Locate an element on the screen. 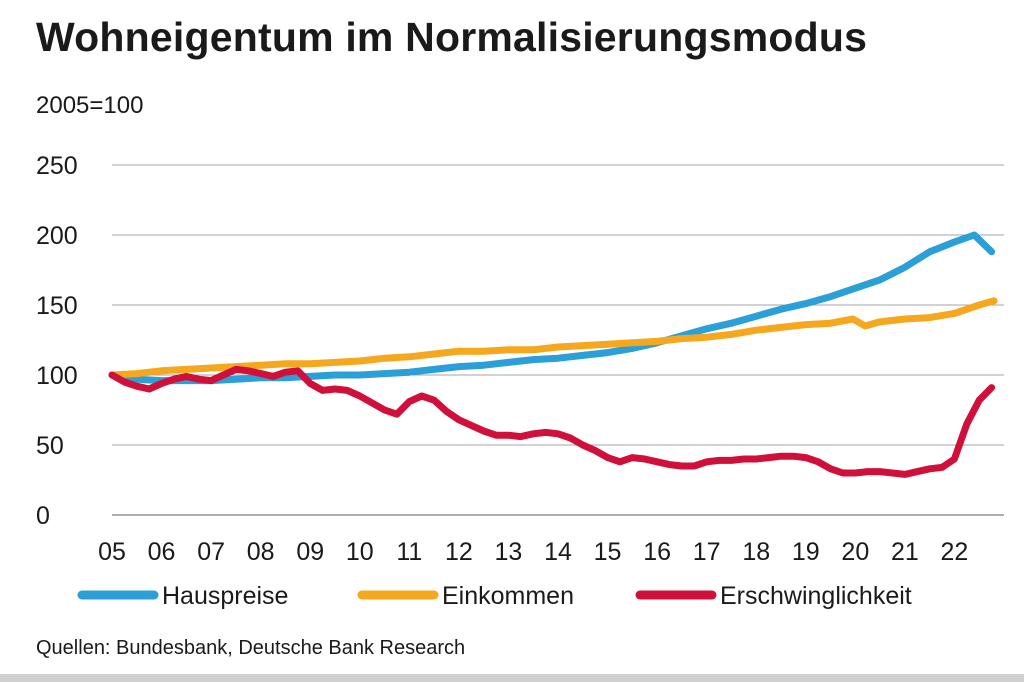 The image size is (1024, 682). legend-label-erschwinglichkeit: Erschwinglichkeit is located at coordinates (816, 596).